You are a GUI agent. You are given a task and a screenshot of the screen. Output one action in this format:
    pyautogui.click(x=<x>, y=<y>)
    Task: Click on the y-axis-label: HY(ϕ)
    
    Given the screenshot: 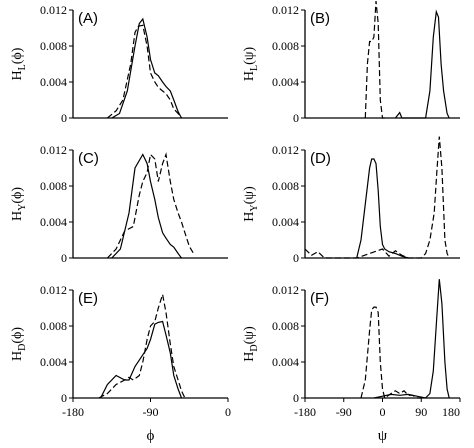 What is the action you would take?
    pyautogui.click(x=19, y=204)
    